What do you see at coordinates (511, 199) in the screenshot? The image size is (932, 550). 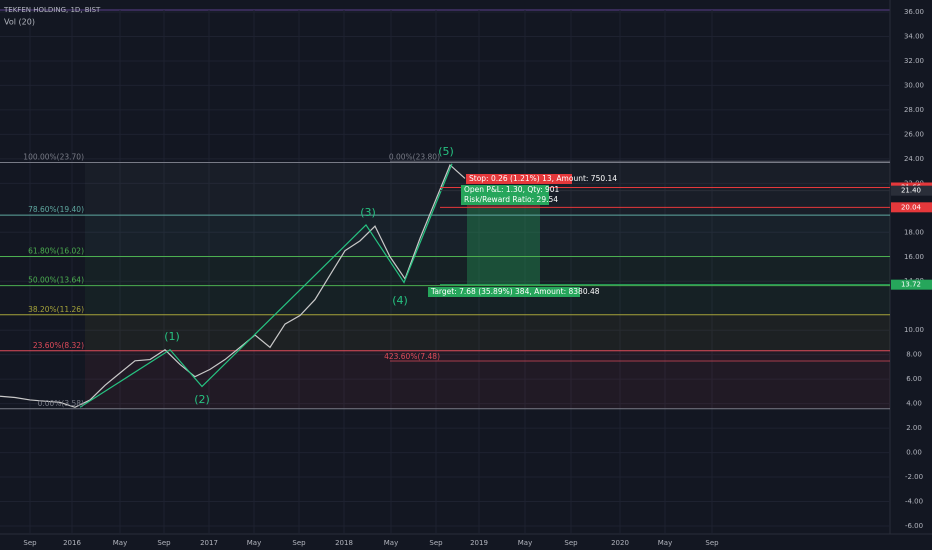 I see `rr-label: Risk/Reward Ratio: 29.54` at bounding box center [511, 199].